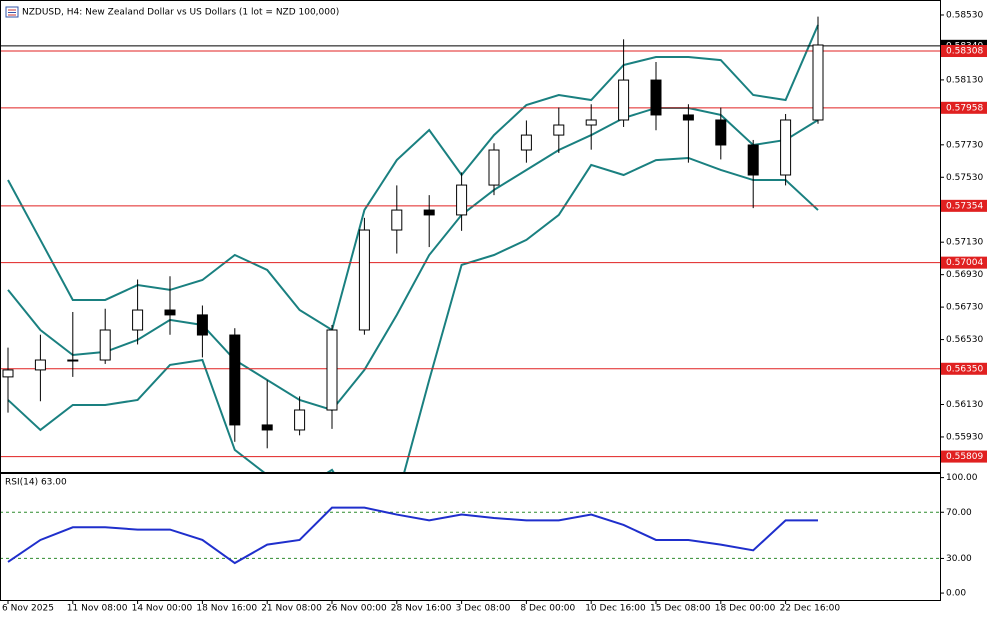 This screenshot has height=619, width=994. I want to click on y-tick-label: 0.56530, so click(964, 340).